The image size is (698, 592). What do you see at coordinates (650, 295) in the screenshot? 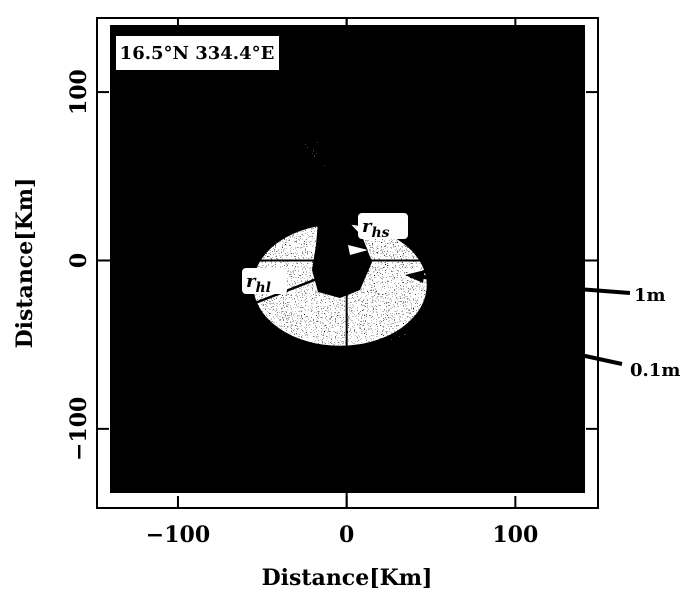
I see `label-1m: 1m` at bounding box center [650, 295].